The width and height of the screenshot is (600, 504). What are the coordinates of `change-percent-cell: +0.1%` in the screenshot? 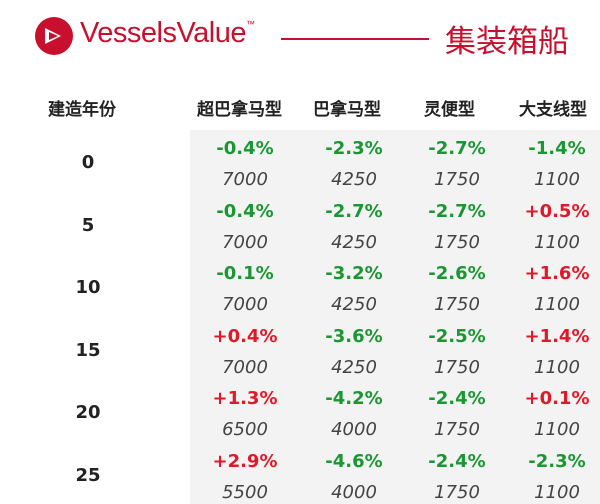 It's located at (557, 398).